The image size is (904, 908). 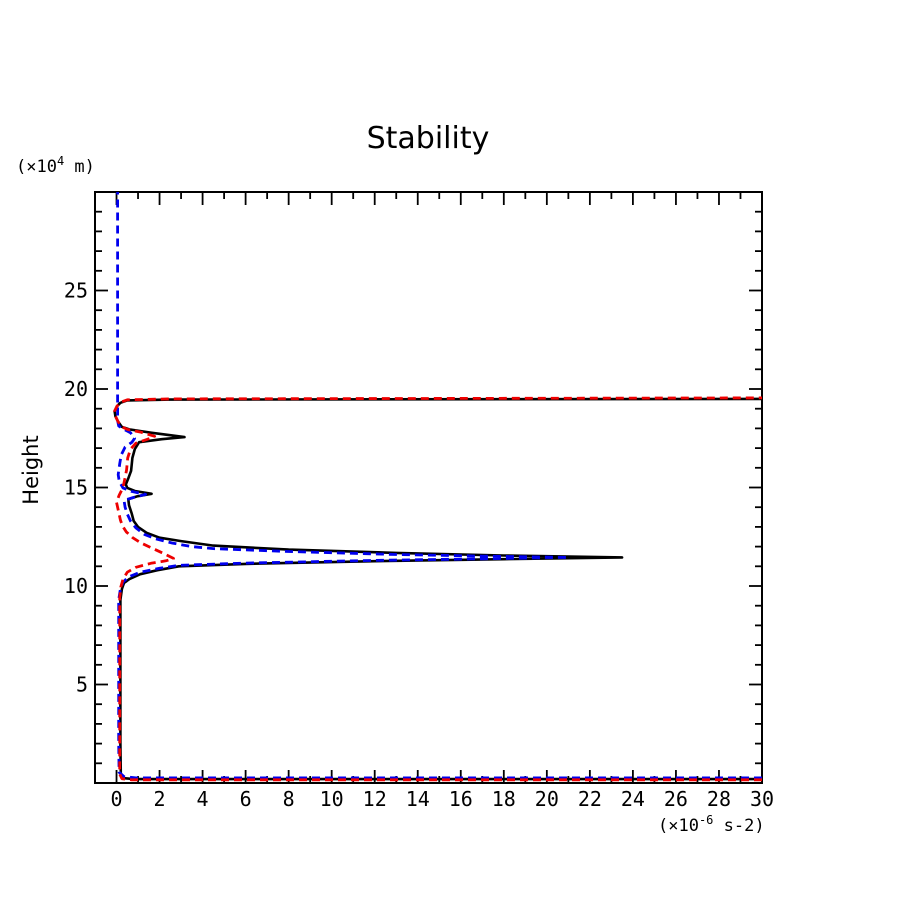 I want to click on x-tick-label: 24, so click(x=633, y=799).